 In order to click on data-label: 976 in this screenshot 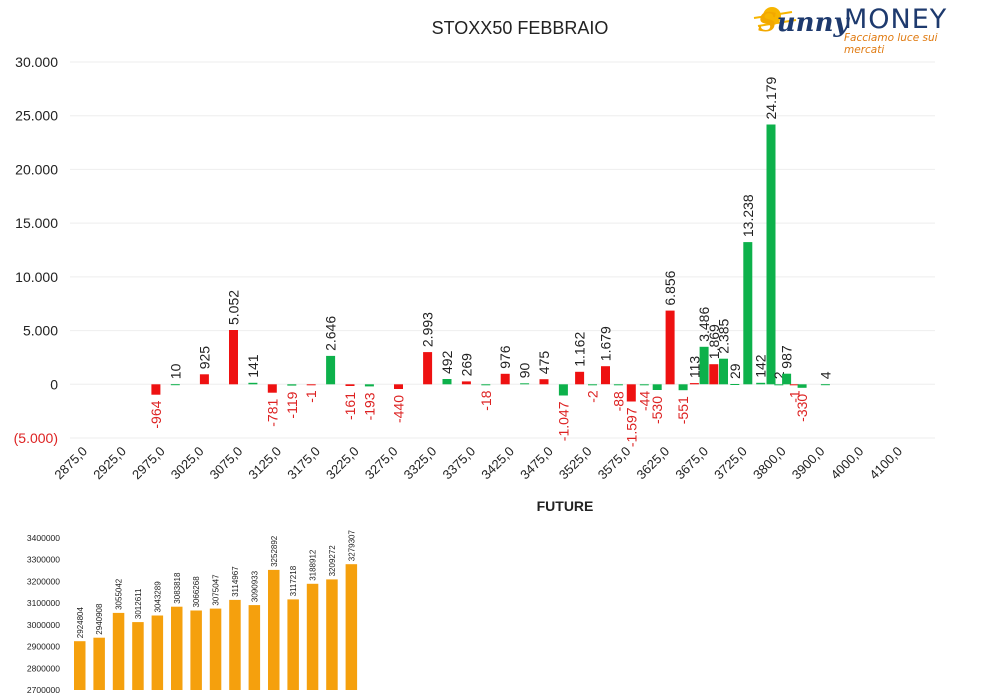, I will do `click(505, 357)`.